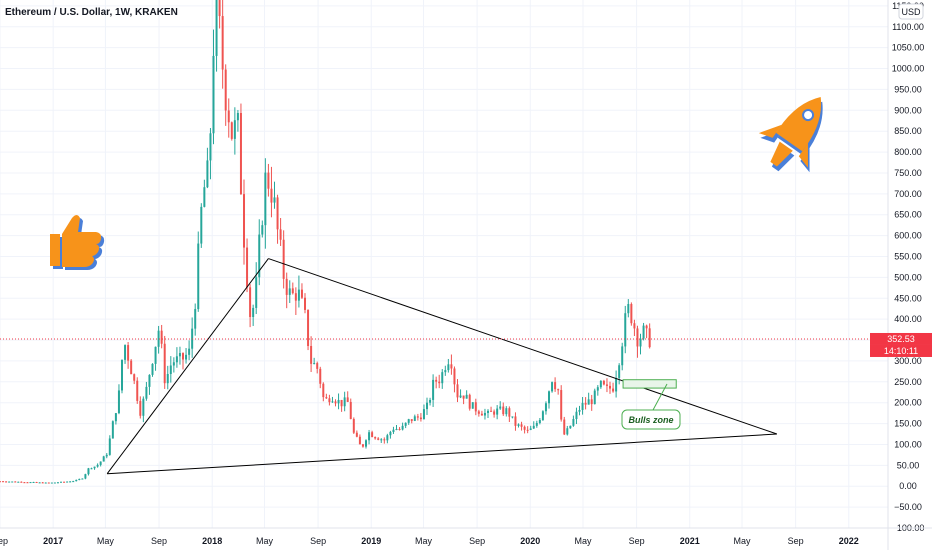  I want to click on y-tick-label: 1000.00, so click(908, 69).